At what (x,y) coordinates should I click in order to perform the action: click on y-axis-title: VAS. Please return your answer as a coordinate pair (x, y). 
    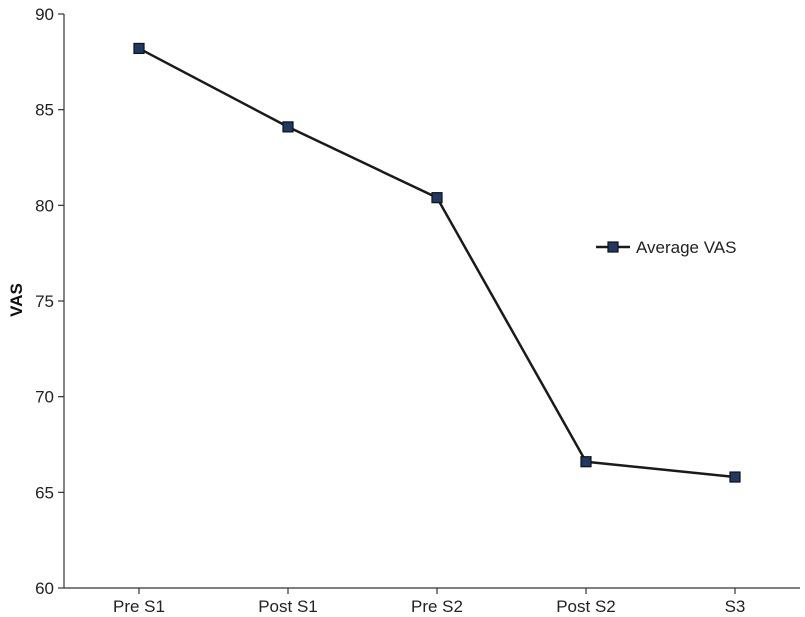
    Looking at the image, I should click on (16, 300).